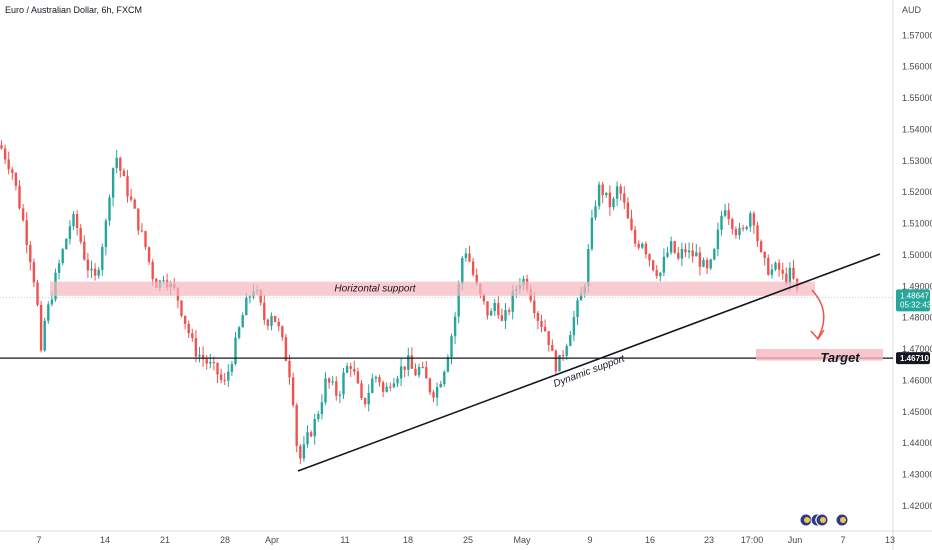  I want to click on level-price-value: 1.46710, so click(914, 358).